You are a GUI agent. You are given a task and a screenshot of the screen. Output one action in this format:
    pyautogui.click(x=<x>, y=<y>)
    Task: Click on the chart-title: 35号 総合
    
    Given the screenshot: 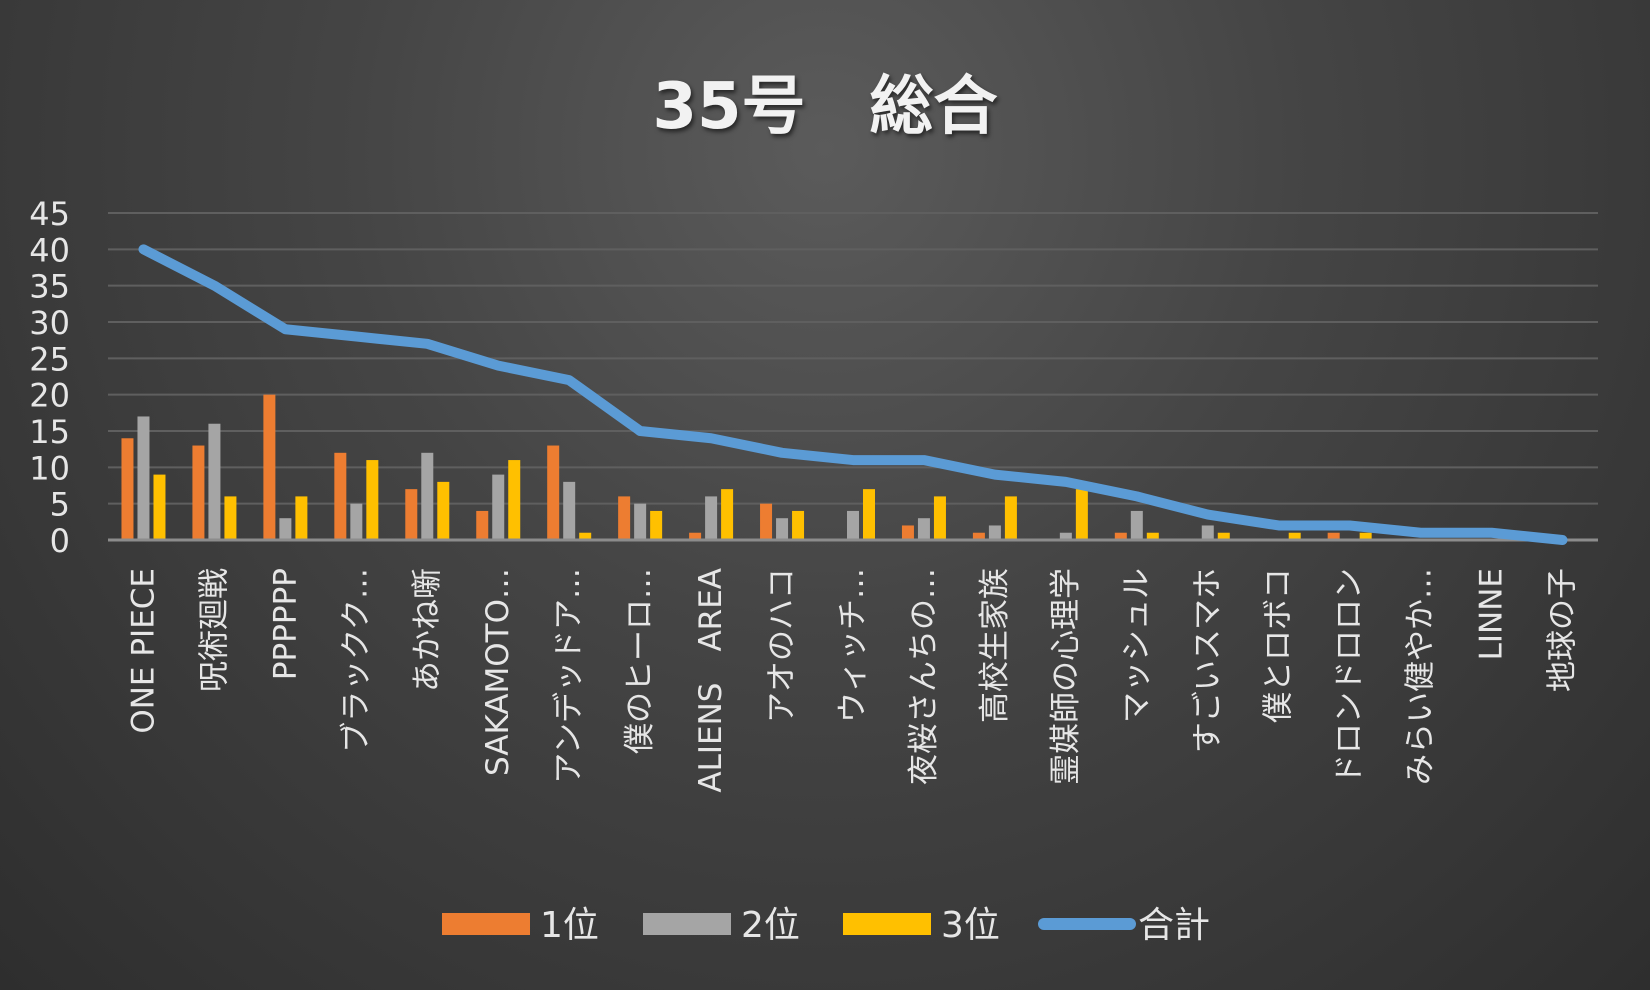 What is the action you would take?
    pyautogui.click(x=825, y=107)
    